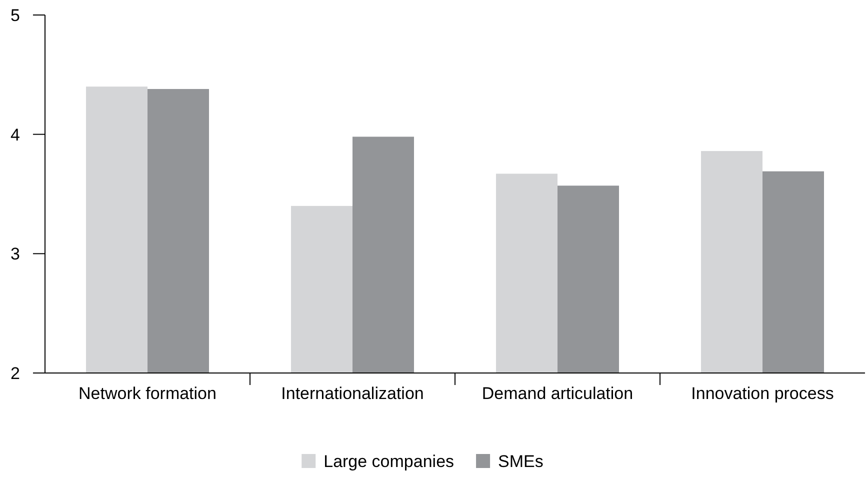  Describe the element at coordinates (352, 393) in the screenshot. I see `x-tick-label: Internationalization` at that location.